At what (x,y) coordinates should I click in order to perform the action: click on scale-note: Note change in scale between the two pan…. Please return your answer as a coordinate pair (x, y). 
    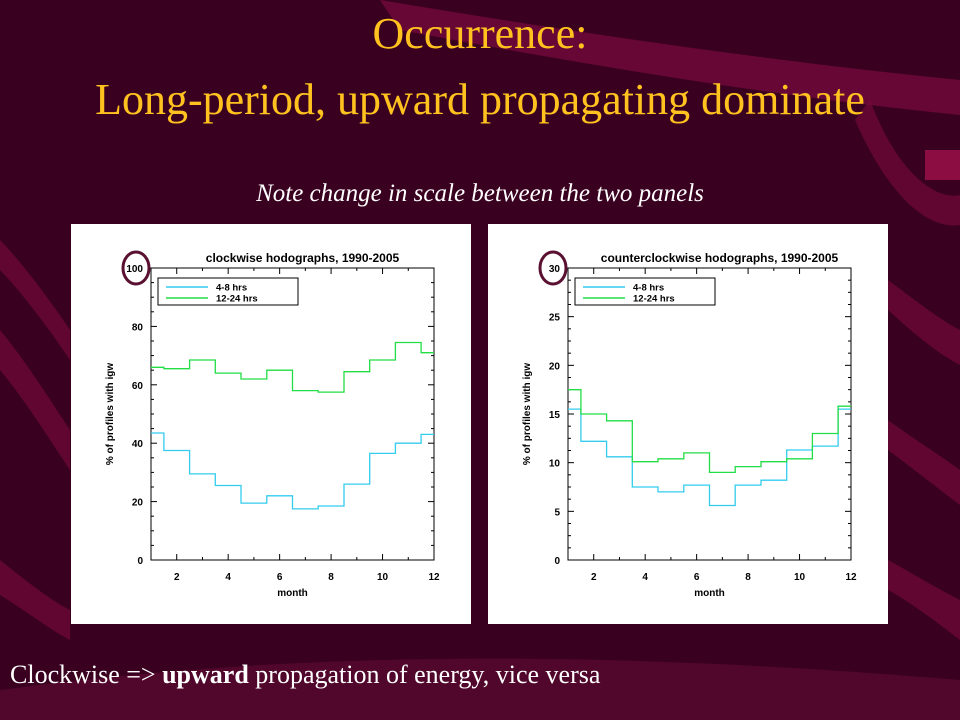
    Looking at the image, I should click on (480, 193).